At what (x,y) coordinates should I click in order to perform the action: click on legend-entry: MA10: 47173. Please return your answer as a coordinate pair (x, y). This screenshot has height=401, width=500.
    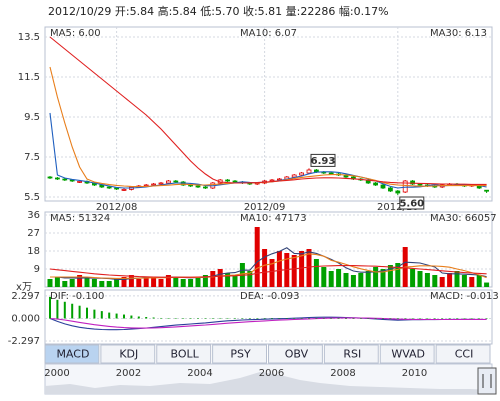
    Looking at the image, I should click on (273, 218).